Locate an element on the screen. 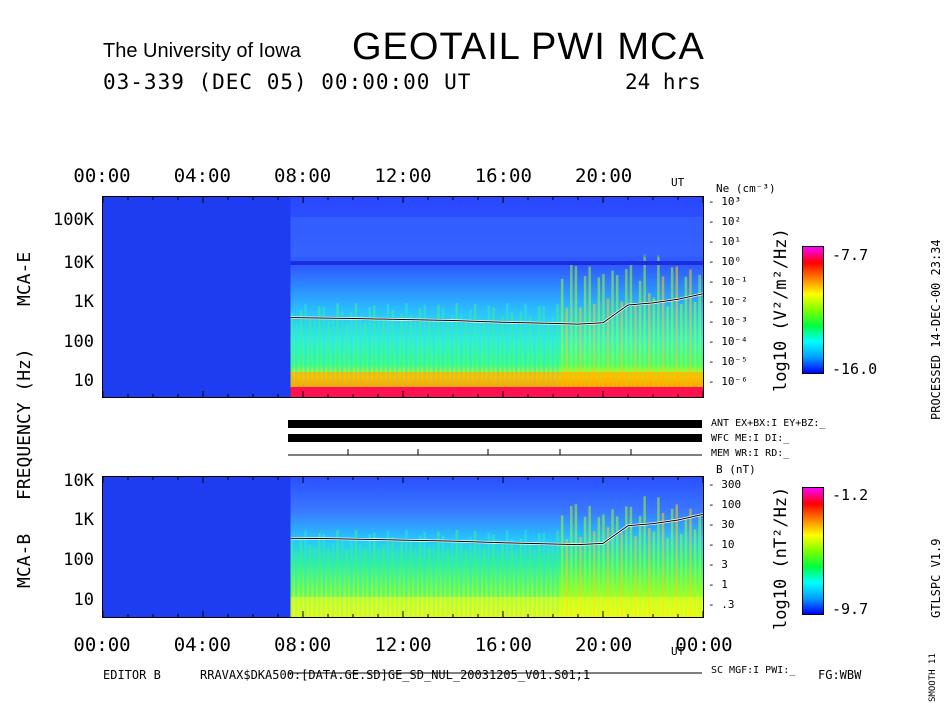  ne-tick: - 10² is located at coordinates (725, 221).